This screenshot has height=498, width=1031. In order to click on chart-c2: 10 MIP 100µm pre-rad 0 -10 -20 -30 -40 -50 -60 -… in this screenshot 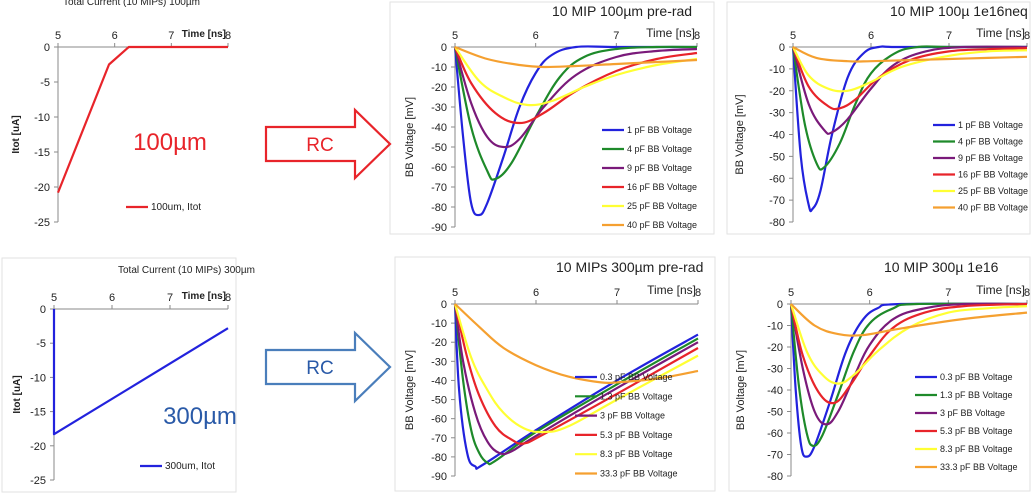, I will do `click(552, 118)`.